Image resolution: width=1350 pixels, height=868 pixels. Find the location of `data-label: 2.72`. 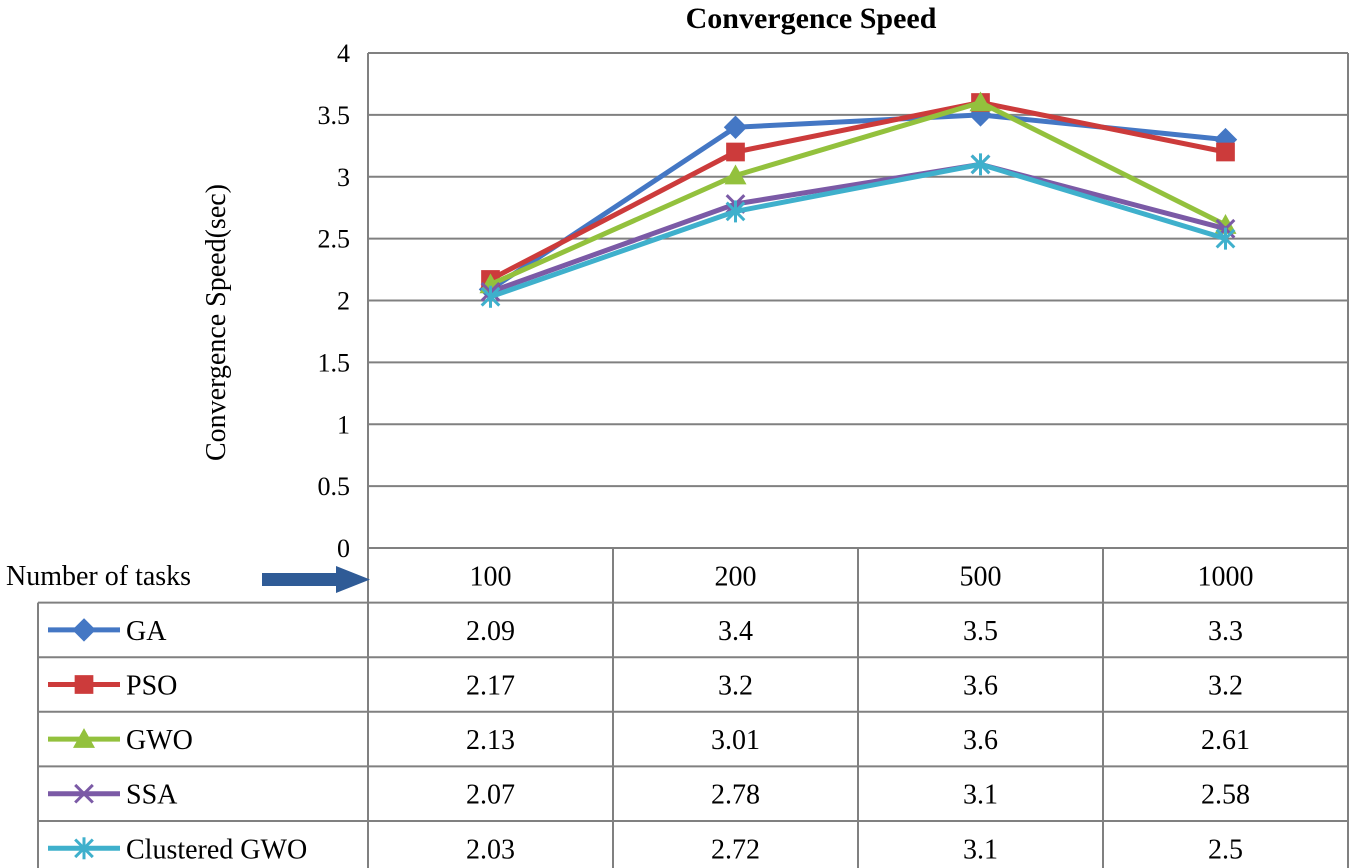

data-label: 2.72 is located at coordinates (735, 849).